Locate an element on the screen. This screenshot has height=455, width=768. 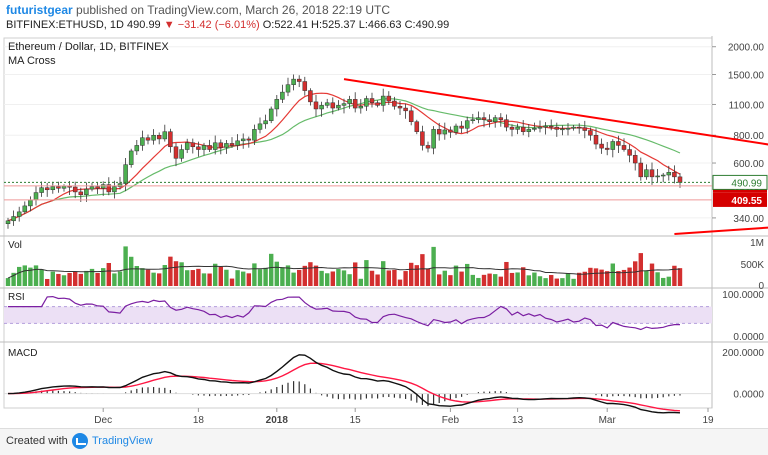
last-price: 490.99 is located at coordinates (144, 25).